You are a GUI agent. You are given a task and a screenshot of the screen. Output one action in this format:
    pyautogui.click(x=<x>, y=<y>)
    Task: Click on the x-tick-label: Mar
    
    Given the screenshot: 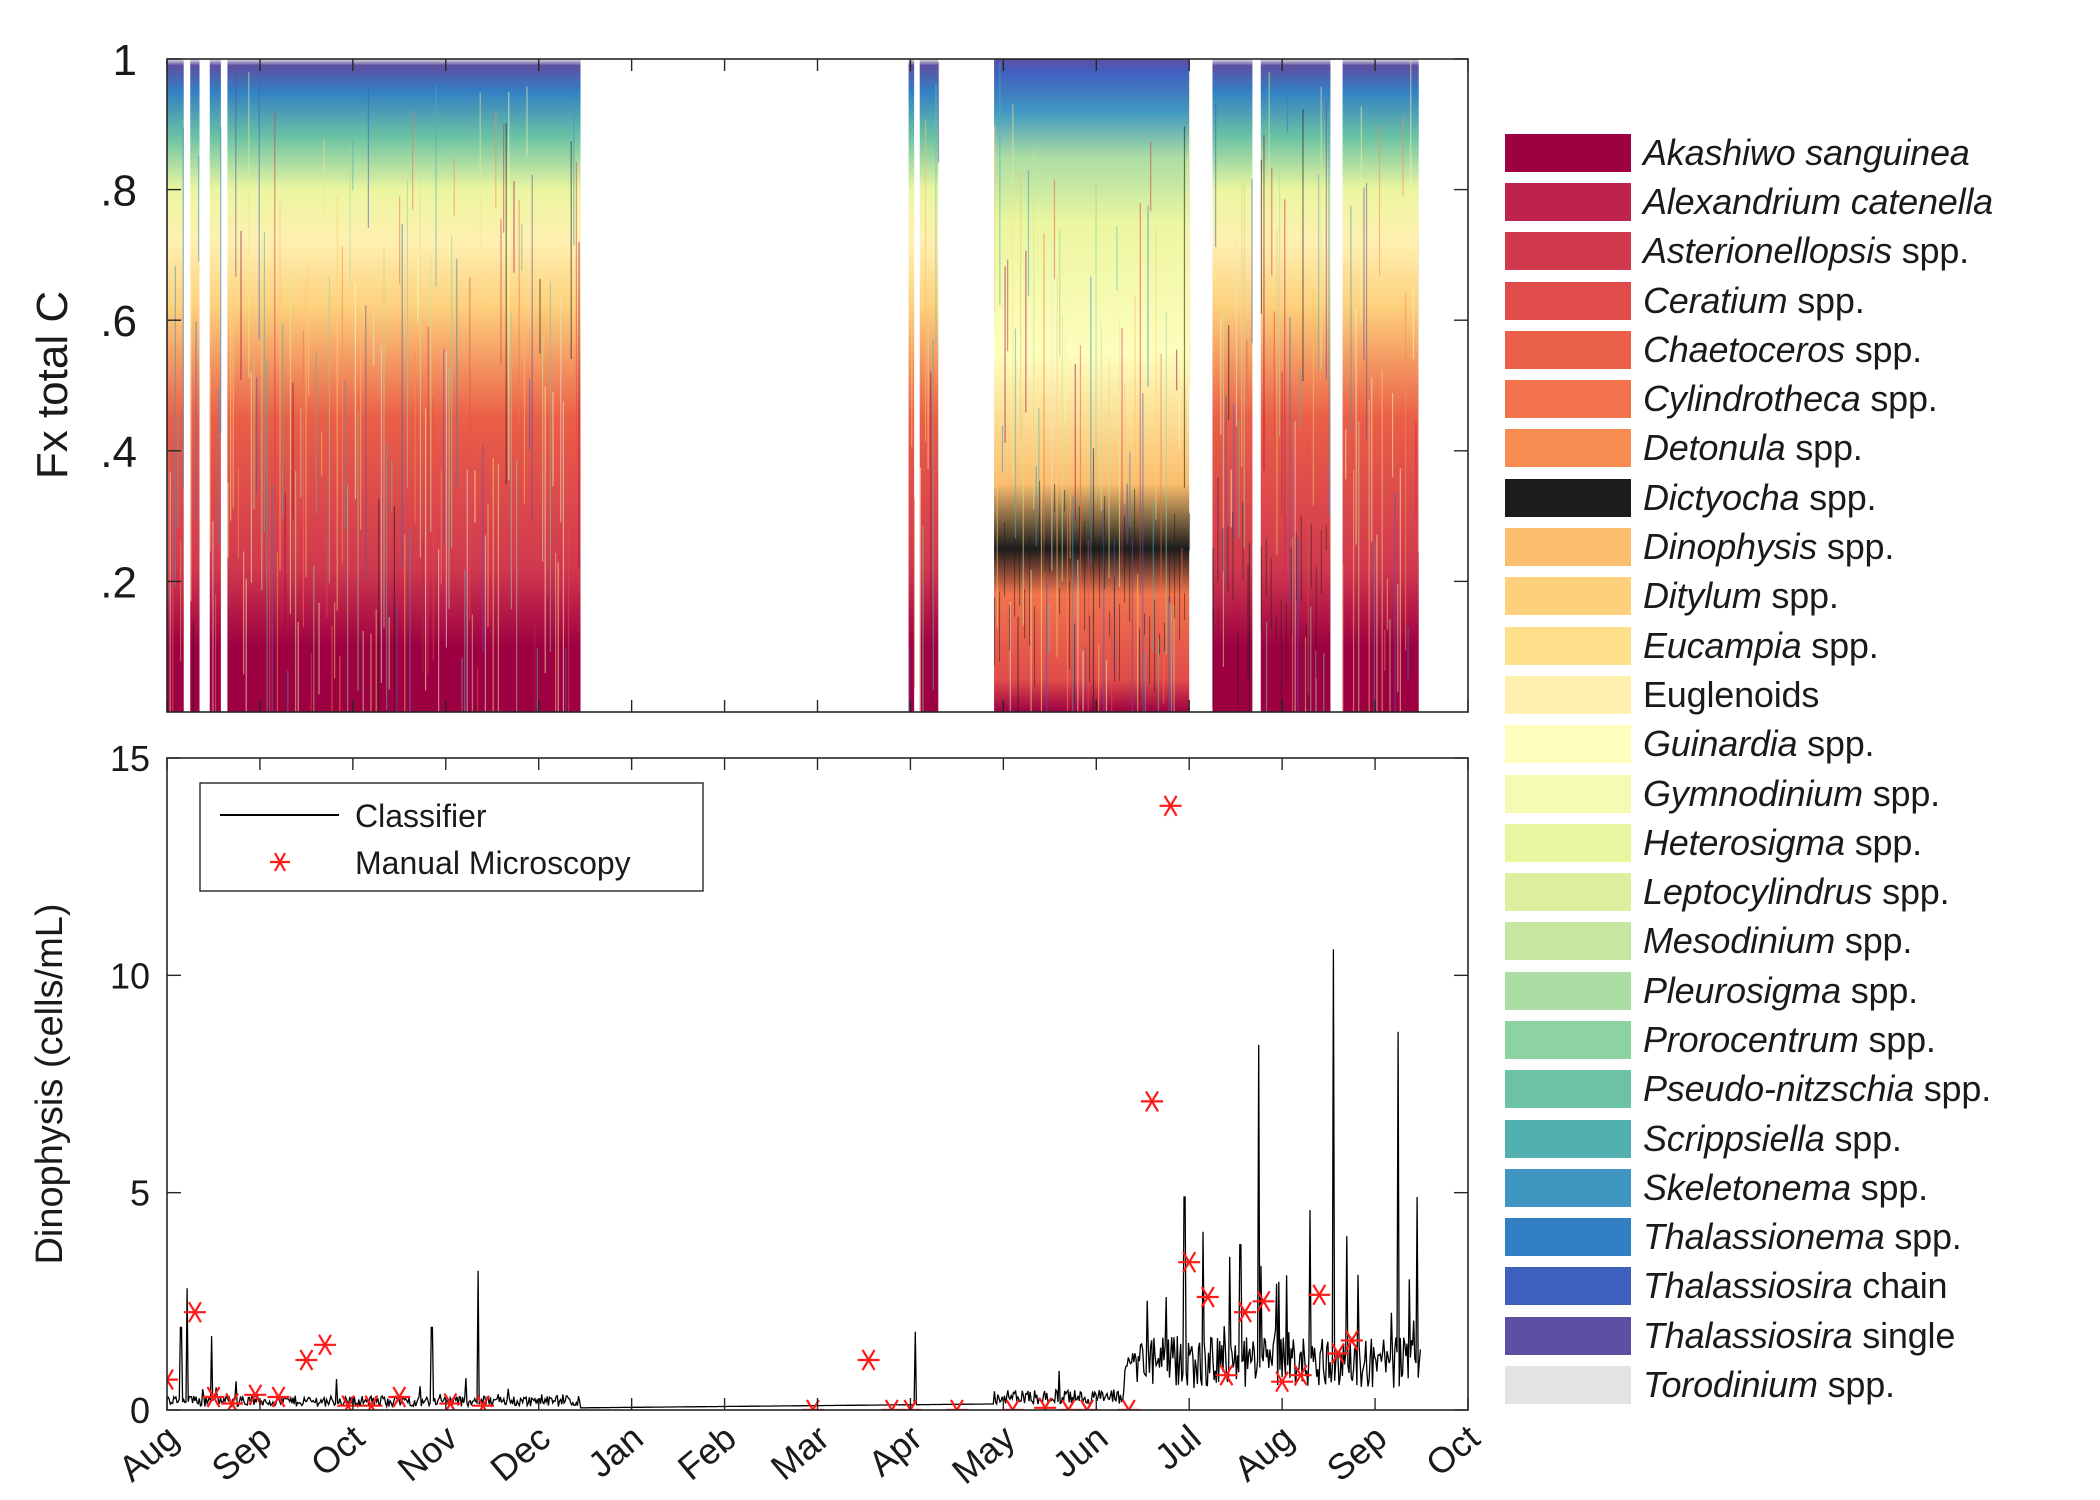 What is the action you would take?
    pyautogui.click(x=800, y=1452)
    